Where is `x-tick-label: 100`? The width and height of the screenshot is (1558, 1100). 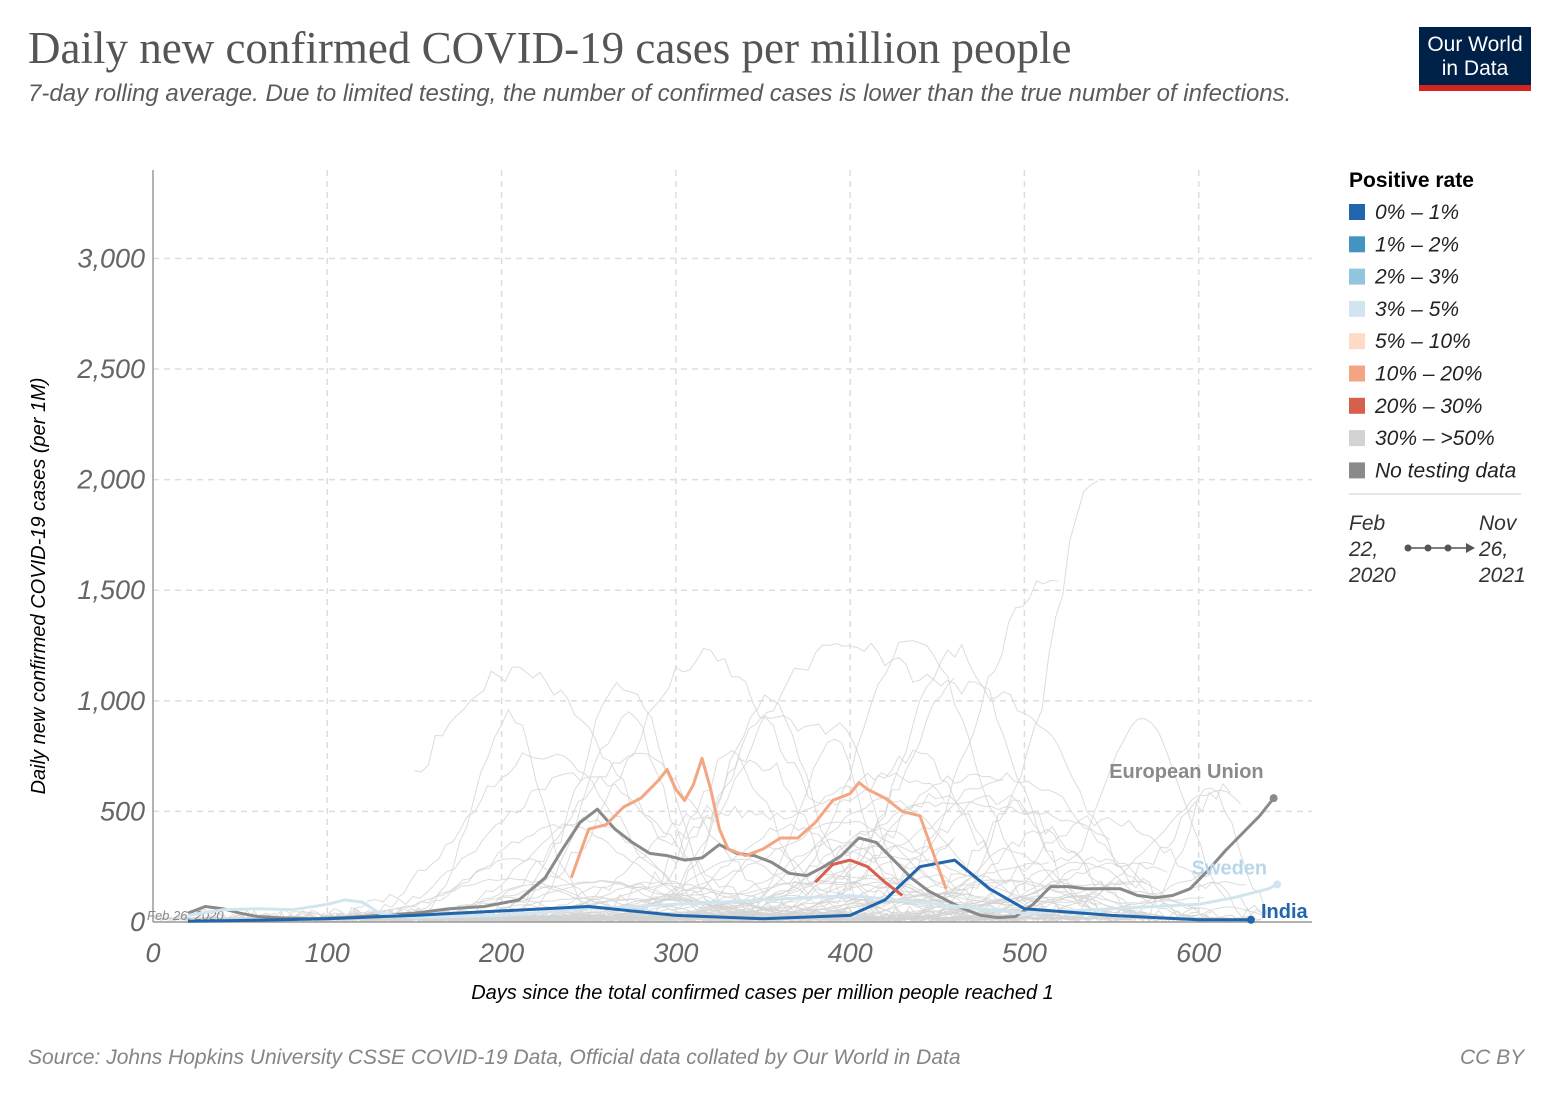 x-tick-label: 100 is located at coordinates (327, 953).